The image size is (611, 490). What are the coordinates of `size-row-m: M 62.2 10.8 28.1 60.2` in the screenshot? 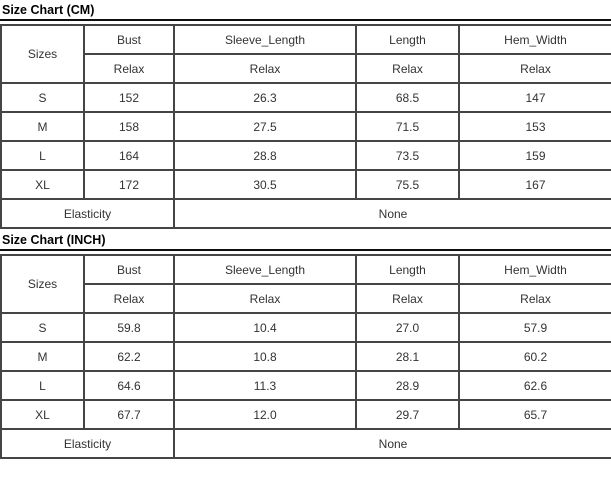 It's located at (305, 356).